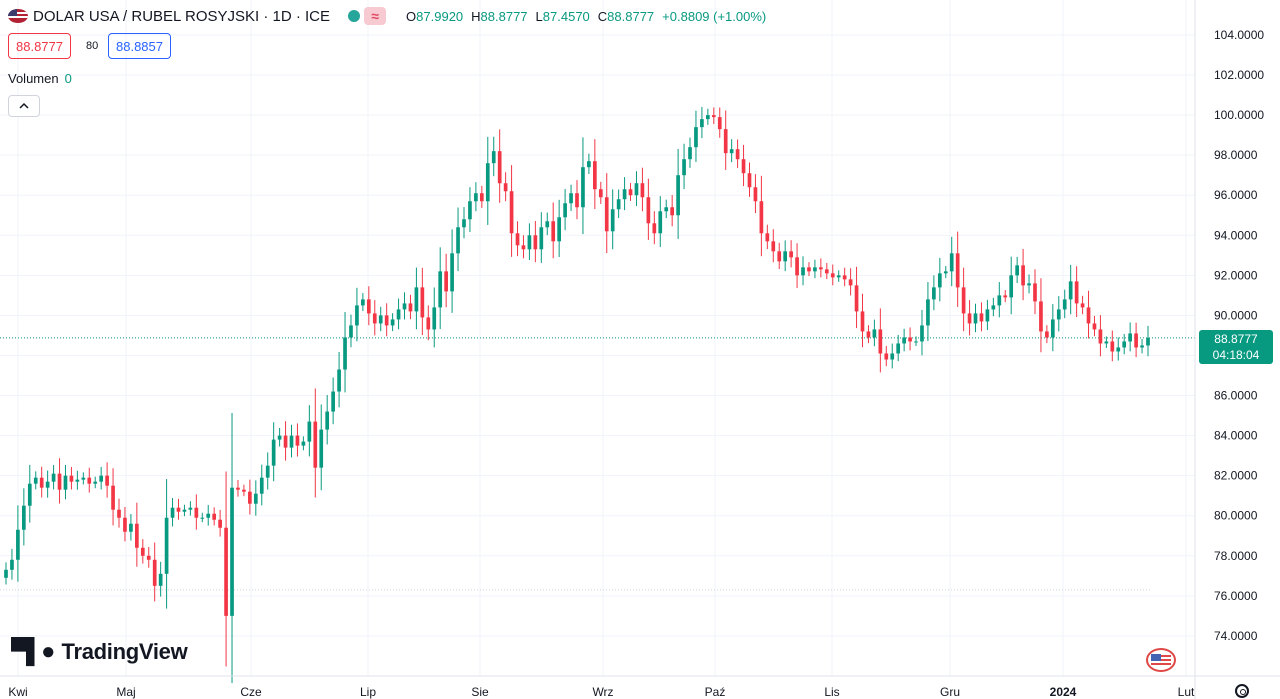 Image resolution: width=1280 pixels, height=699 pixels. What do you see at coordinates (99, 652) in the screenshot?
I see `tradingview-logo: ▀▌● TradingView` at bounding box center [99, 652].